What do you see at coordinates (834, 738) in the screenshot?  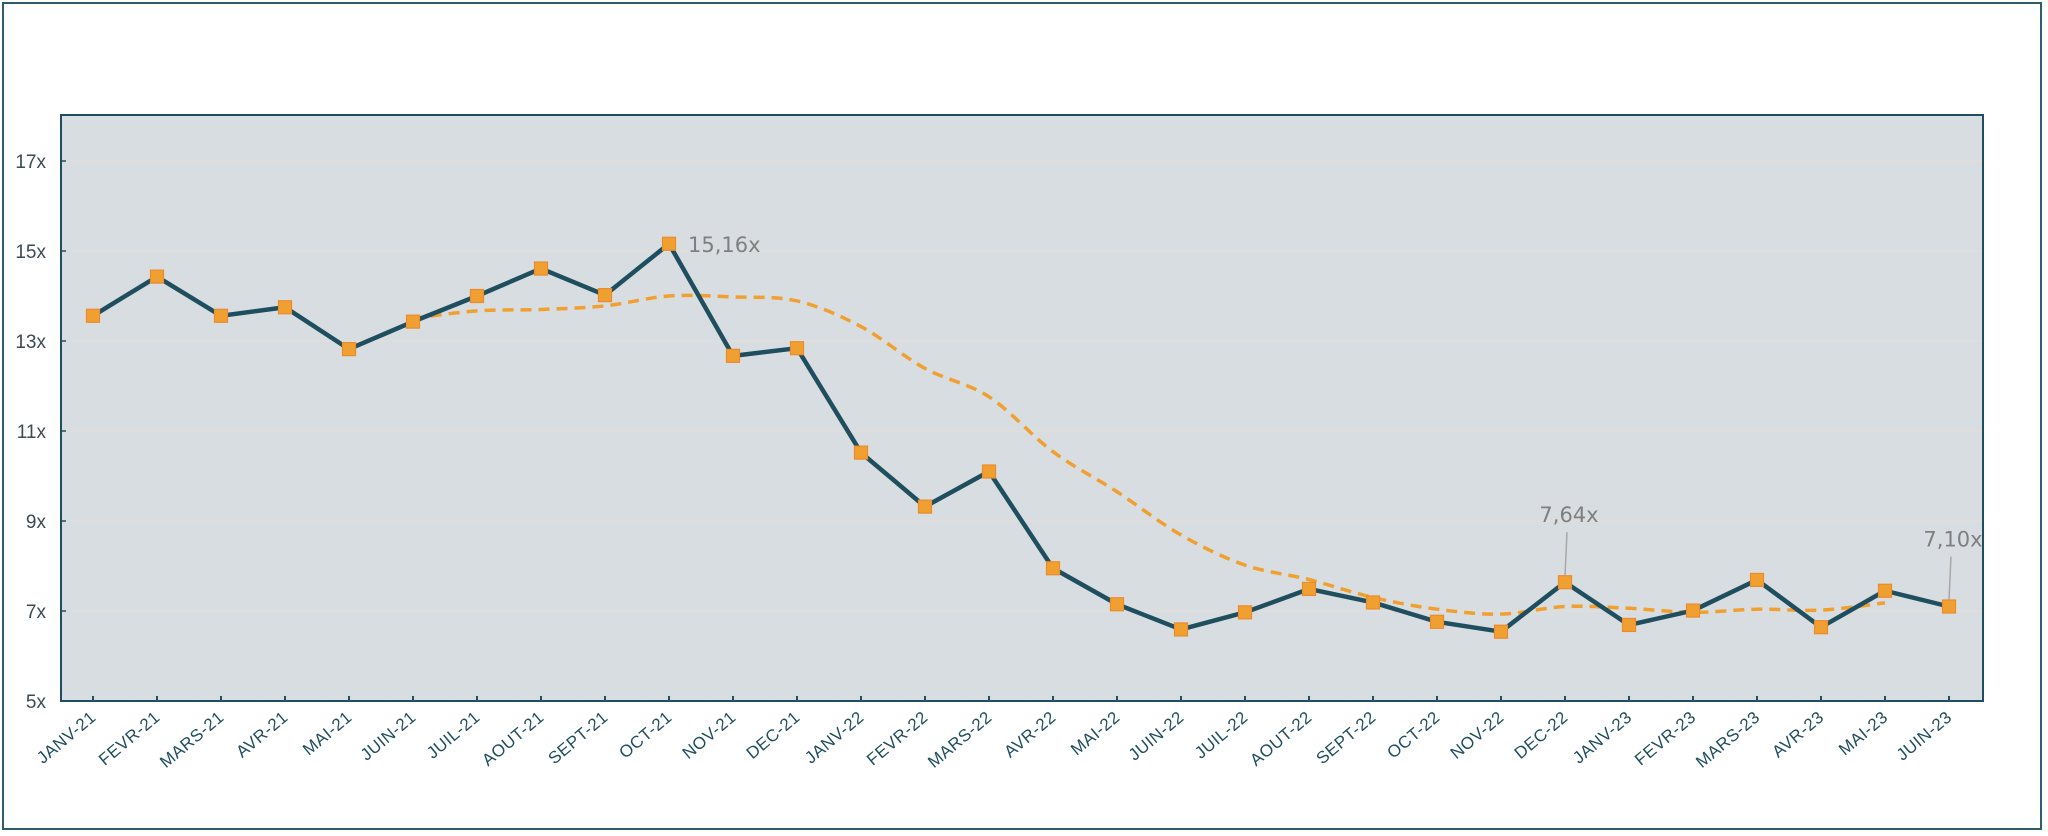 I see `x-tick-label: JANV-22` at bounding box center [834, 738].